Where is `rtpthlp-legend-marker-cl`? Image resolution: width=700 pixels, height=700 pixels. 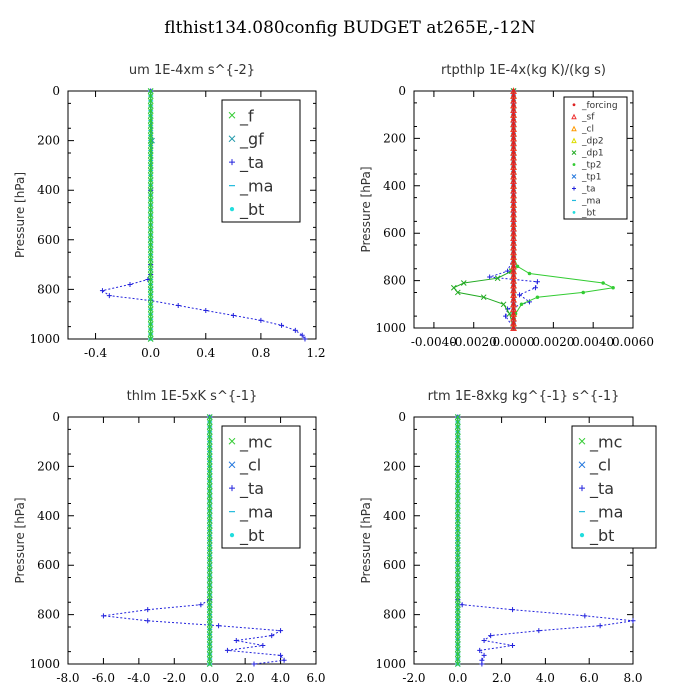
rtpthlp-legend-marker-cl is located at coordinates (574, 128).